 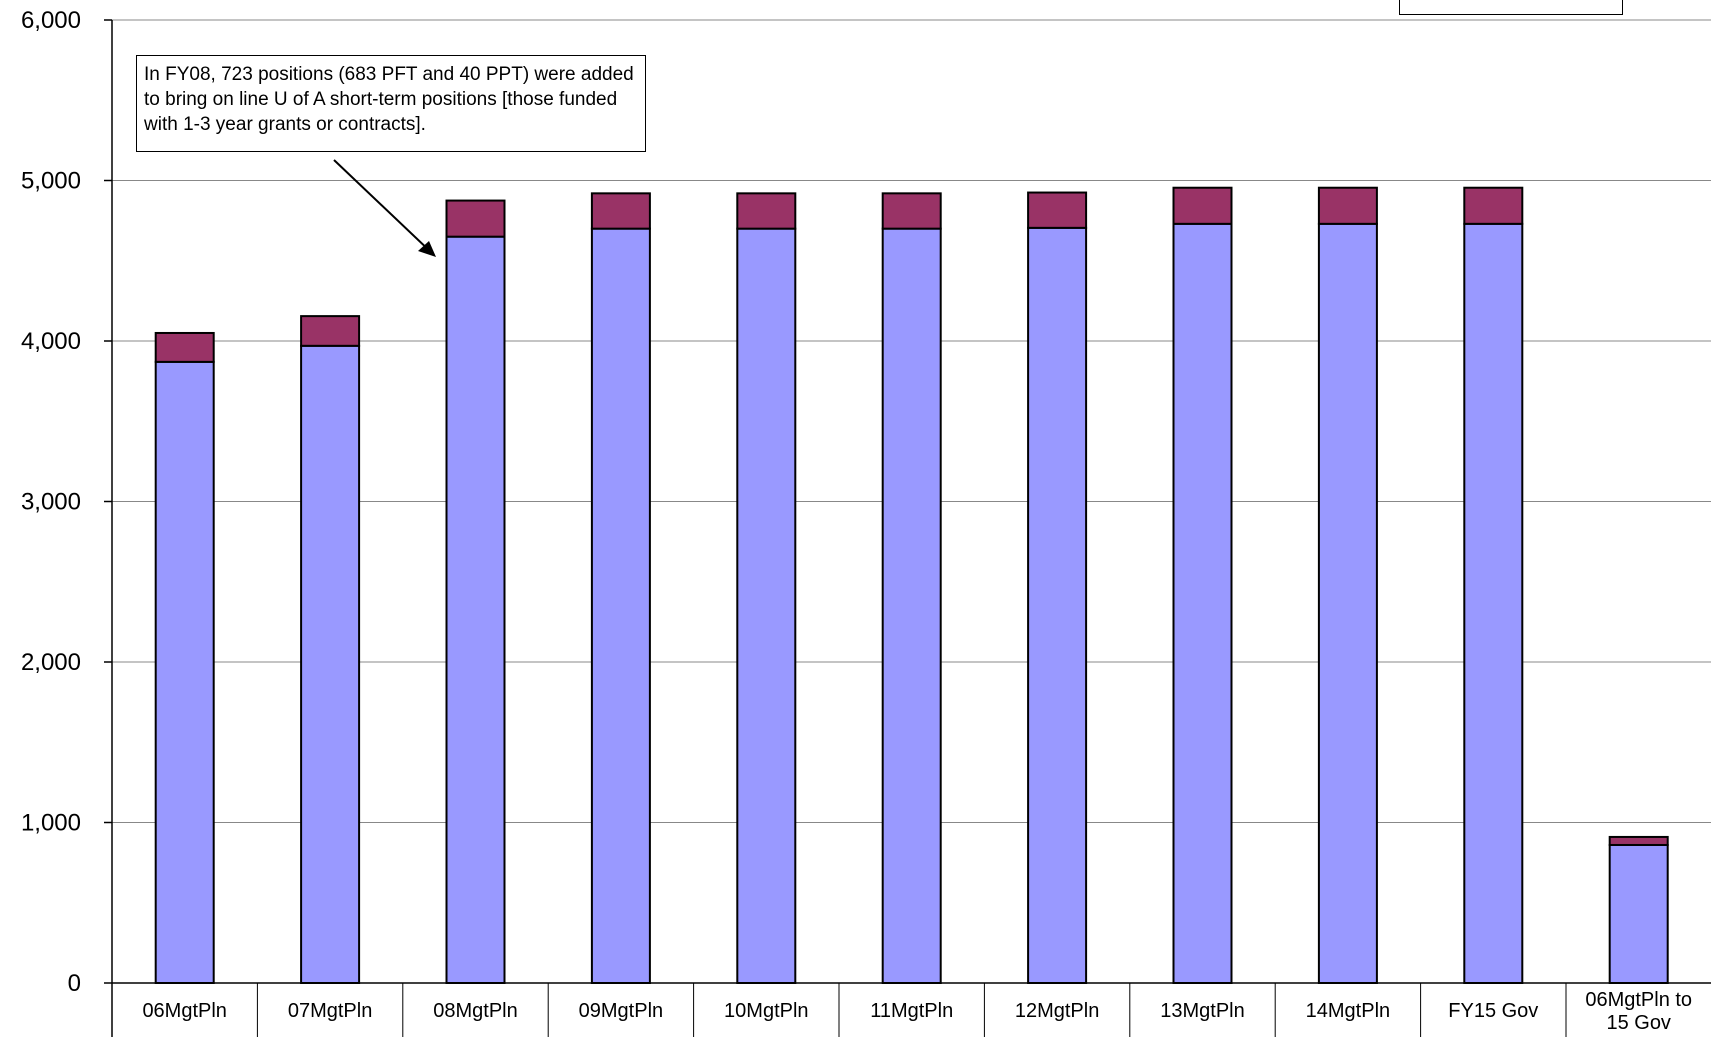 What do you see at coordinates (1493, 1011) in the screenshot?
I see `x-tick-label: FY15 Gov` at bounding box center [1493, 1011].